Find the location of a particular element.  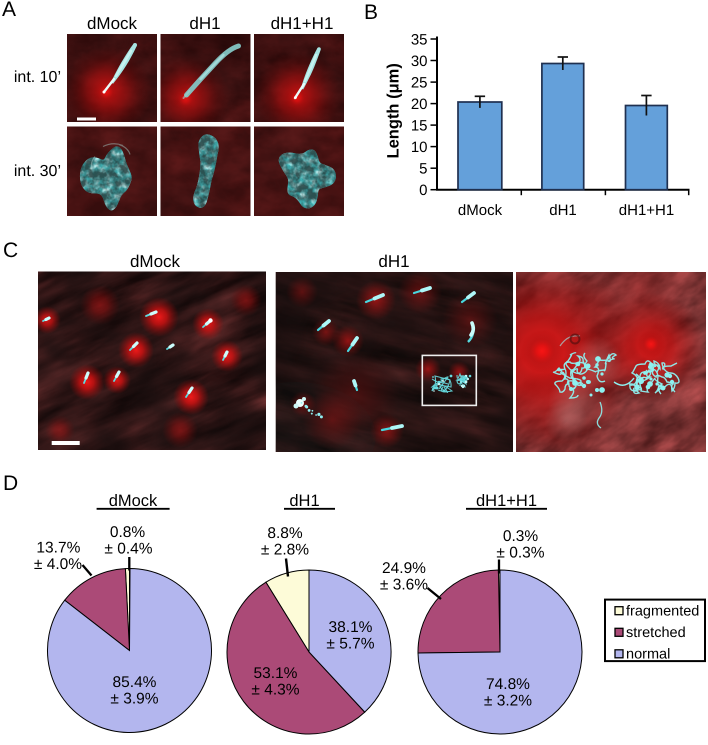

svg-text: ± 4.3% is located at coordinates (275, 690).